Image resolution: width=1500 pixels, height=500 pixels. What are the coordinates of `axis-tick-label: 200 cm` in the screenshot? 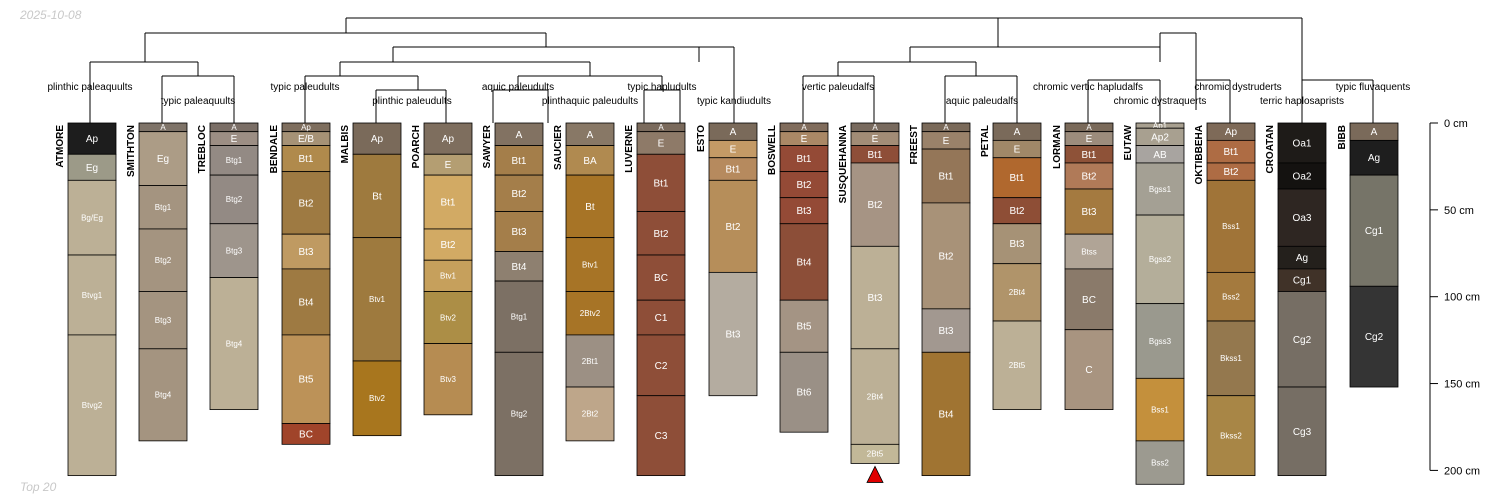 It's located at (1462, 471).